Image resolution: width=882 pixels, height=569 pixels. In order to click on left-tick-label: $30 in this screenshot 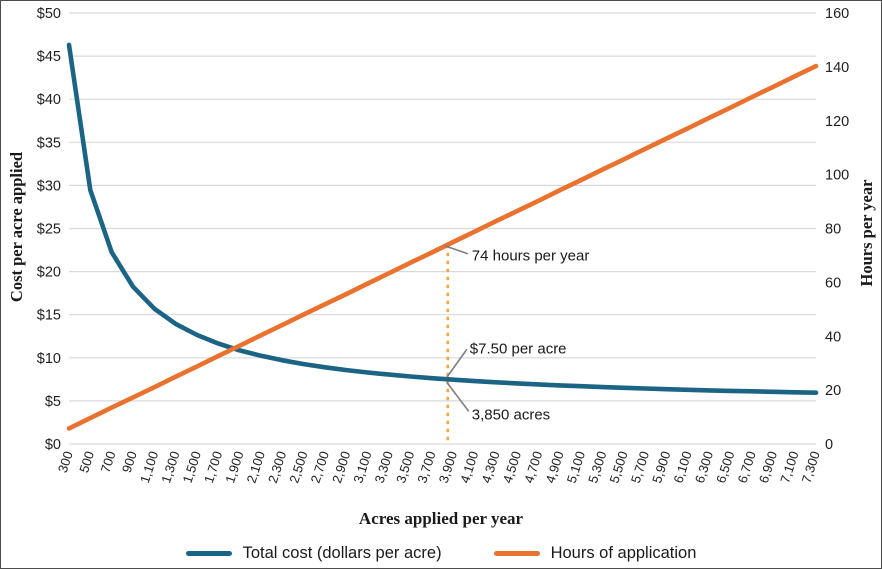, I will do `click(49, 186)`.